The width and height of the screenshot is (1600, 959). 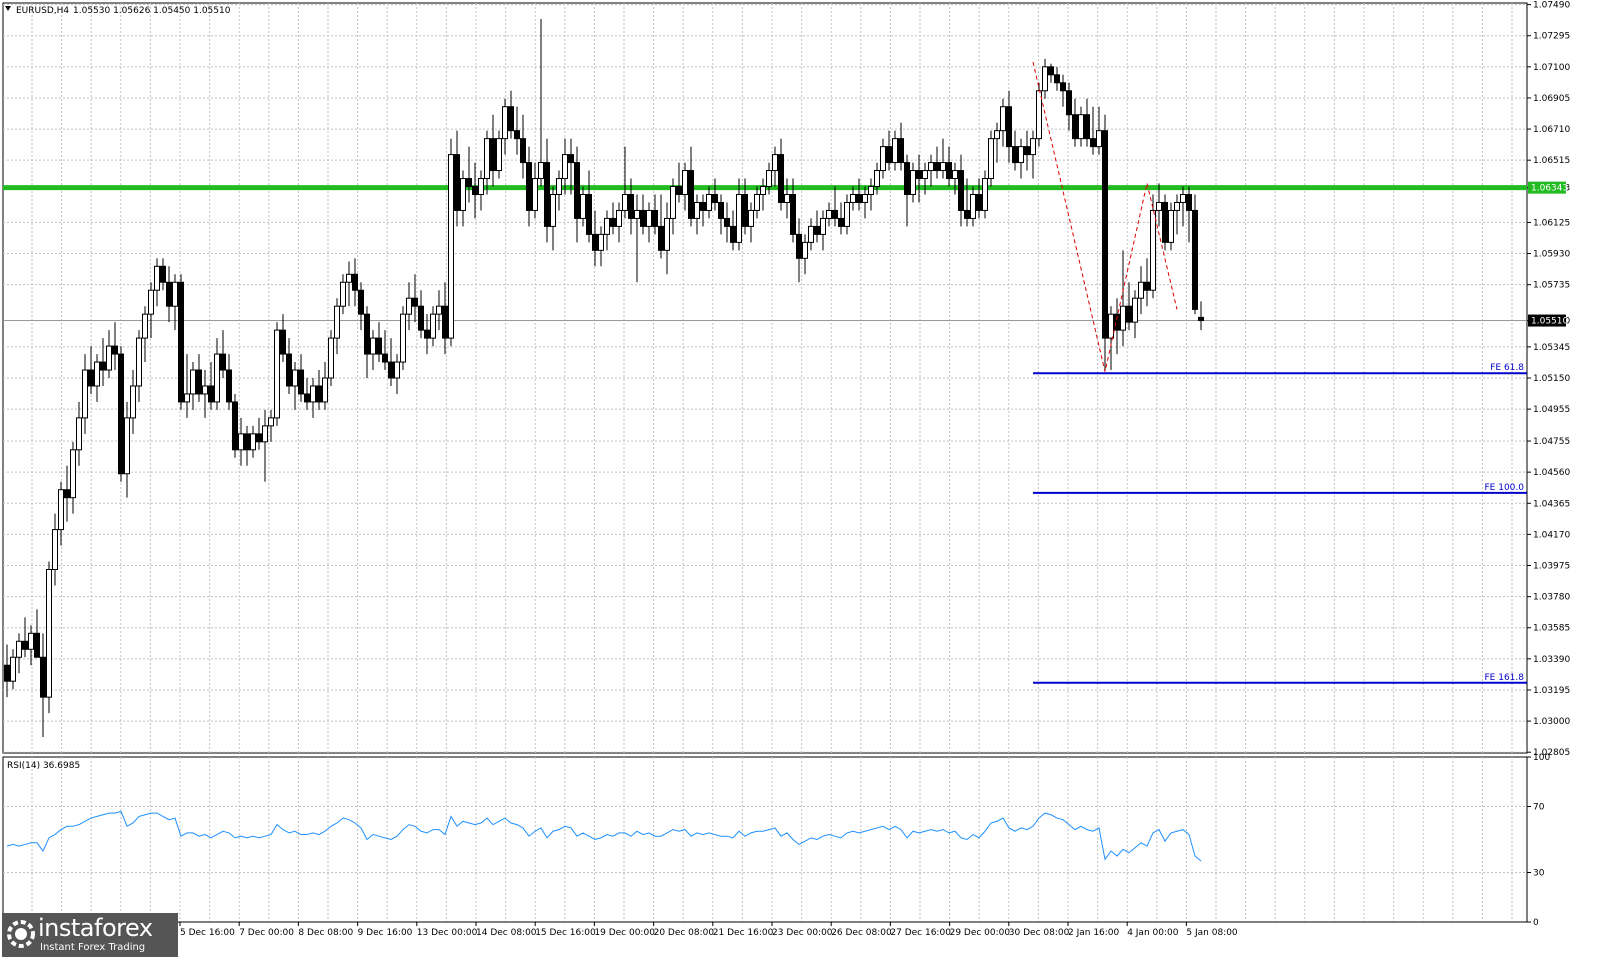 I want to click on price-tick-label: 1.05150, so click(x=1551, y=379).